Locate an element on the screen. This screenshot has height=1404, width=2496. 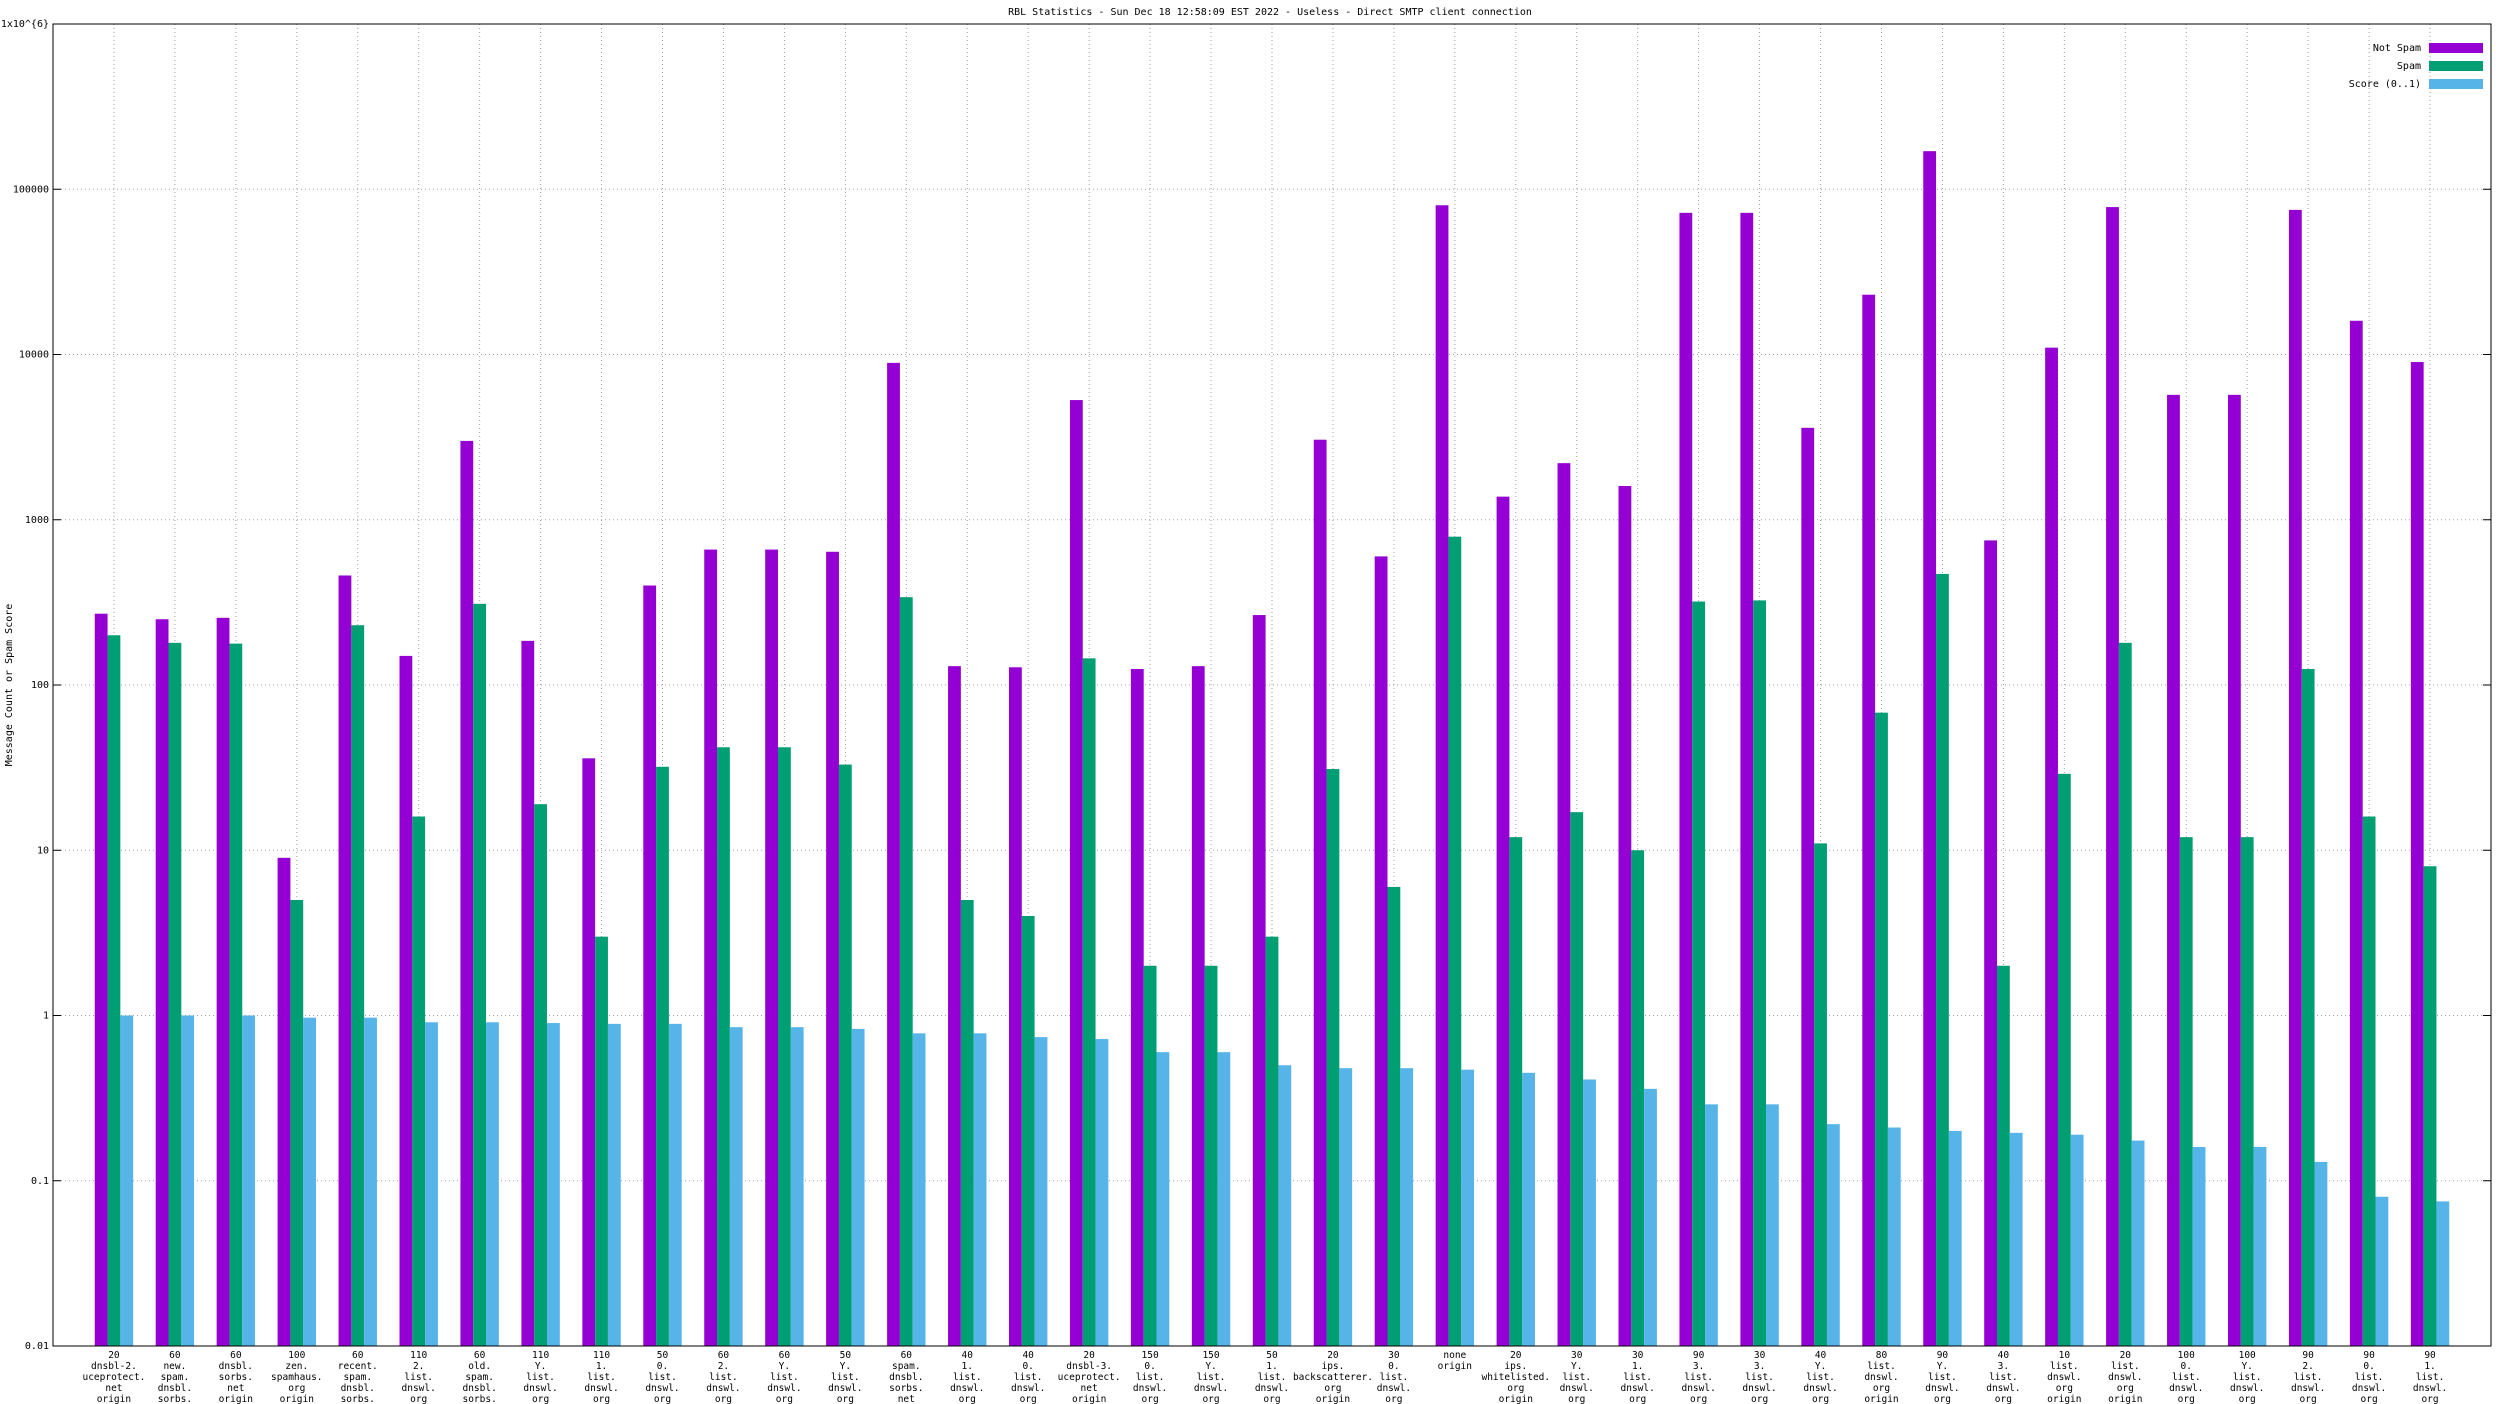
x-tick-label: 30 1. list. dnswl. org origin is located at coordinates (1637, 1377).